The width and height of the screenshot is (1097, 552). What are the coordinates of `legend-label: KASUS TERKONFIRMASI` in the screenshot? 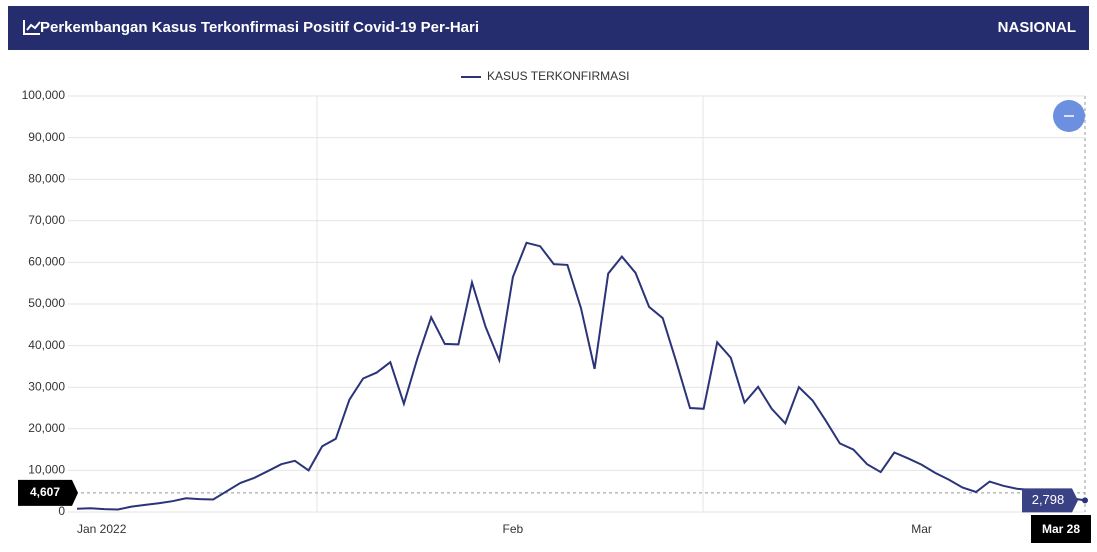 It's located at (558, 76).